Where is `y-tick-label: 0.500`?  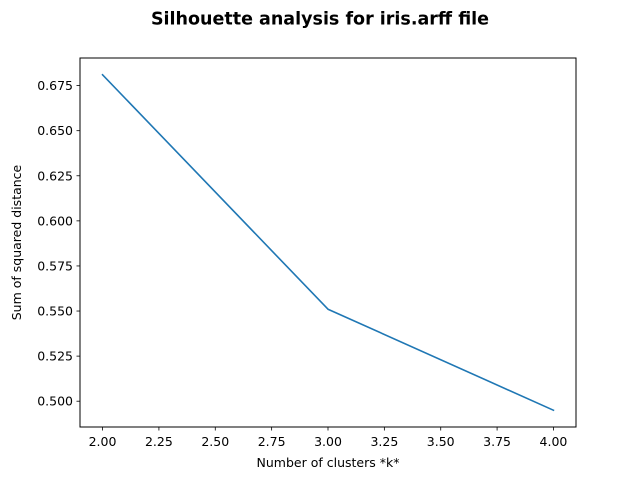
y-tick-label: 0.500 is located at coordinates (55, 401).